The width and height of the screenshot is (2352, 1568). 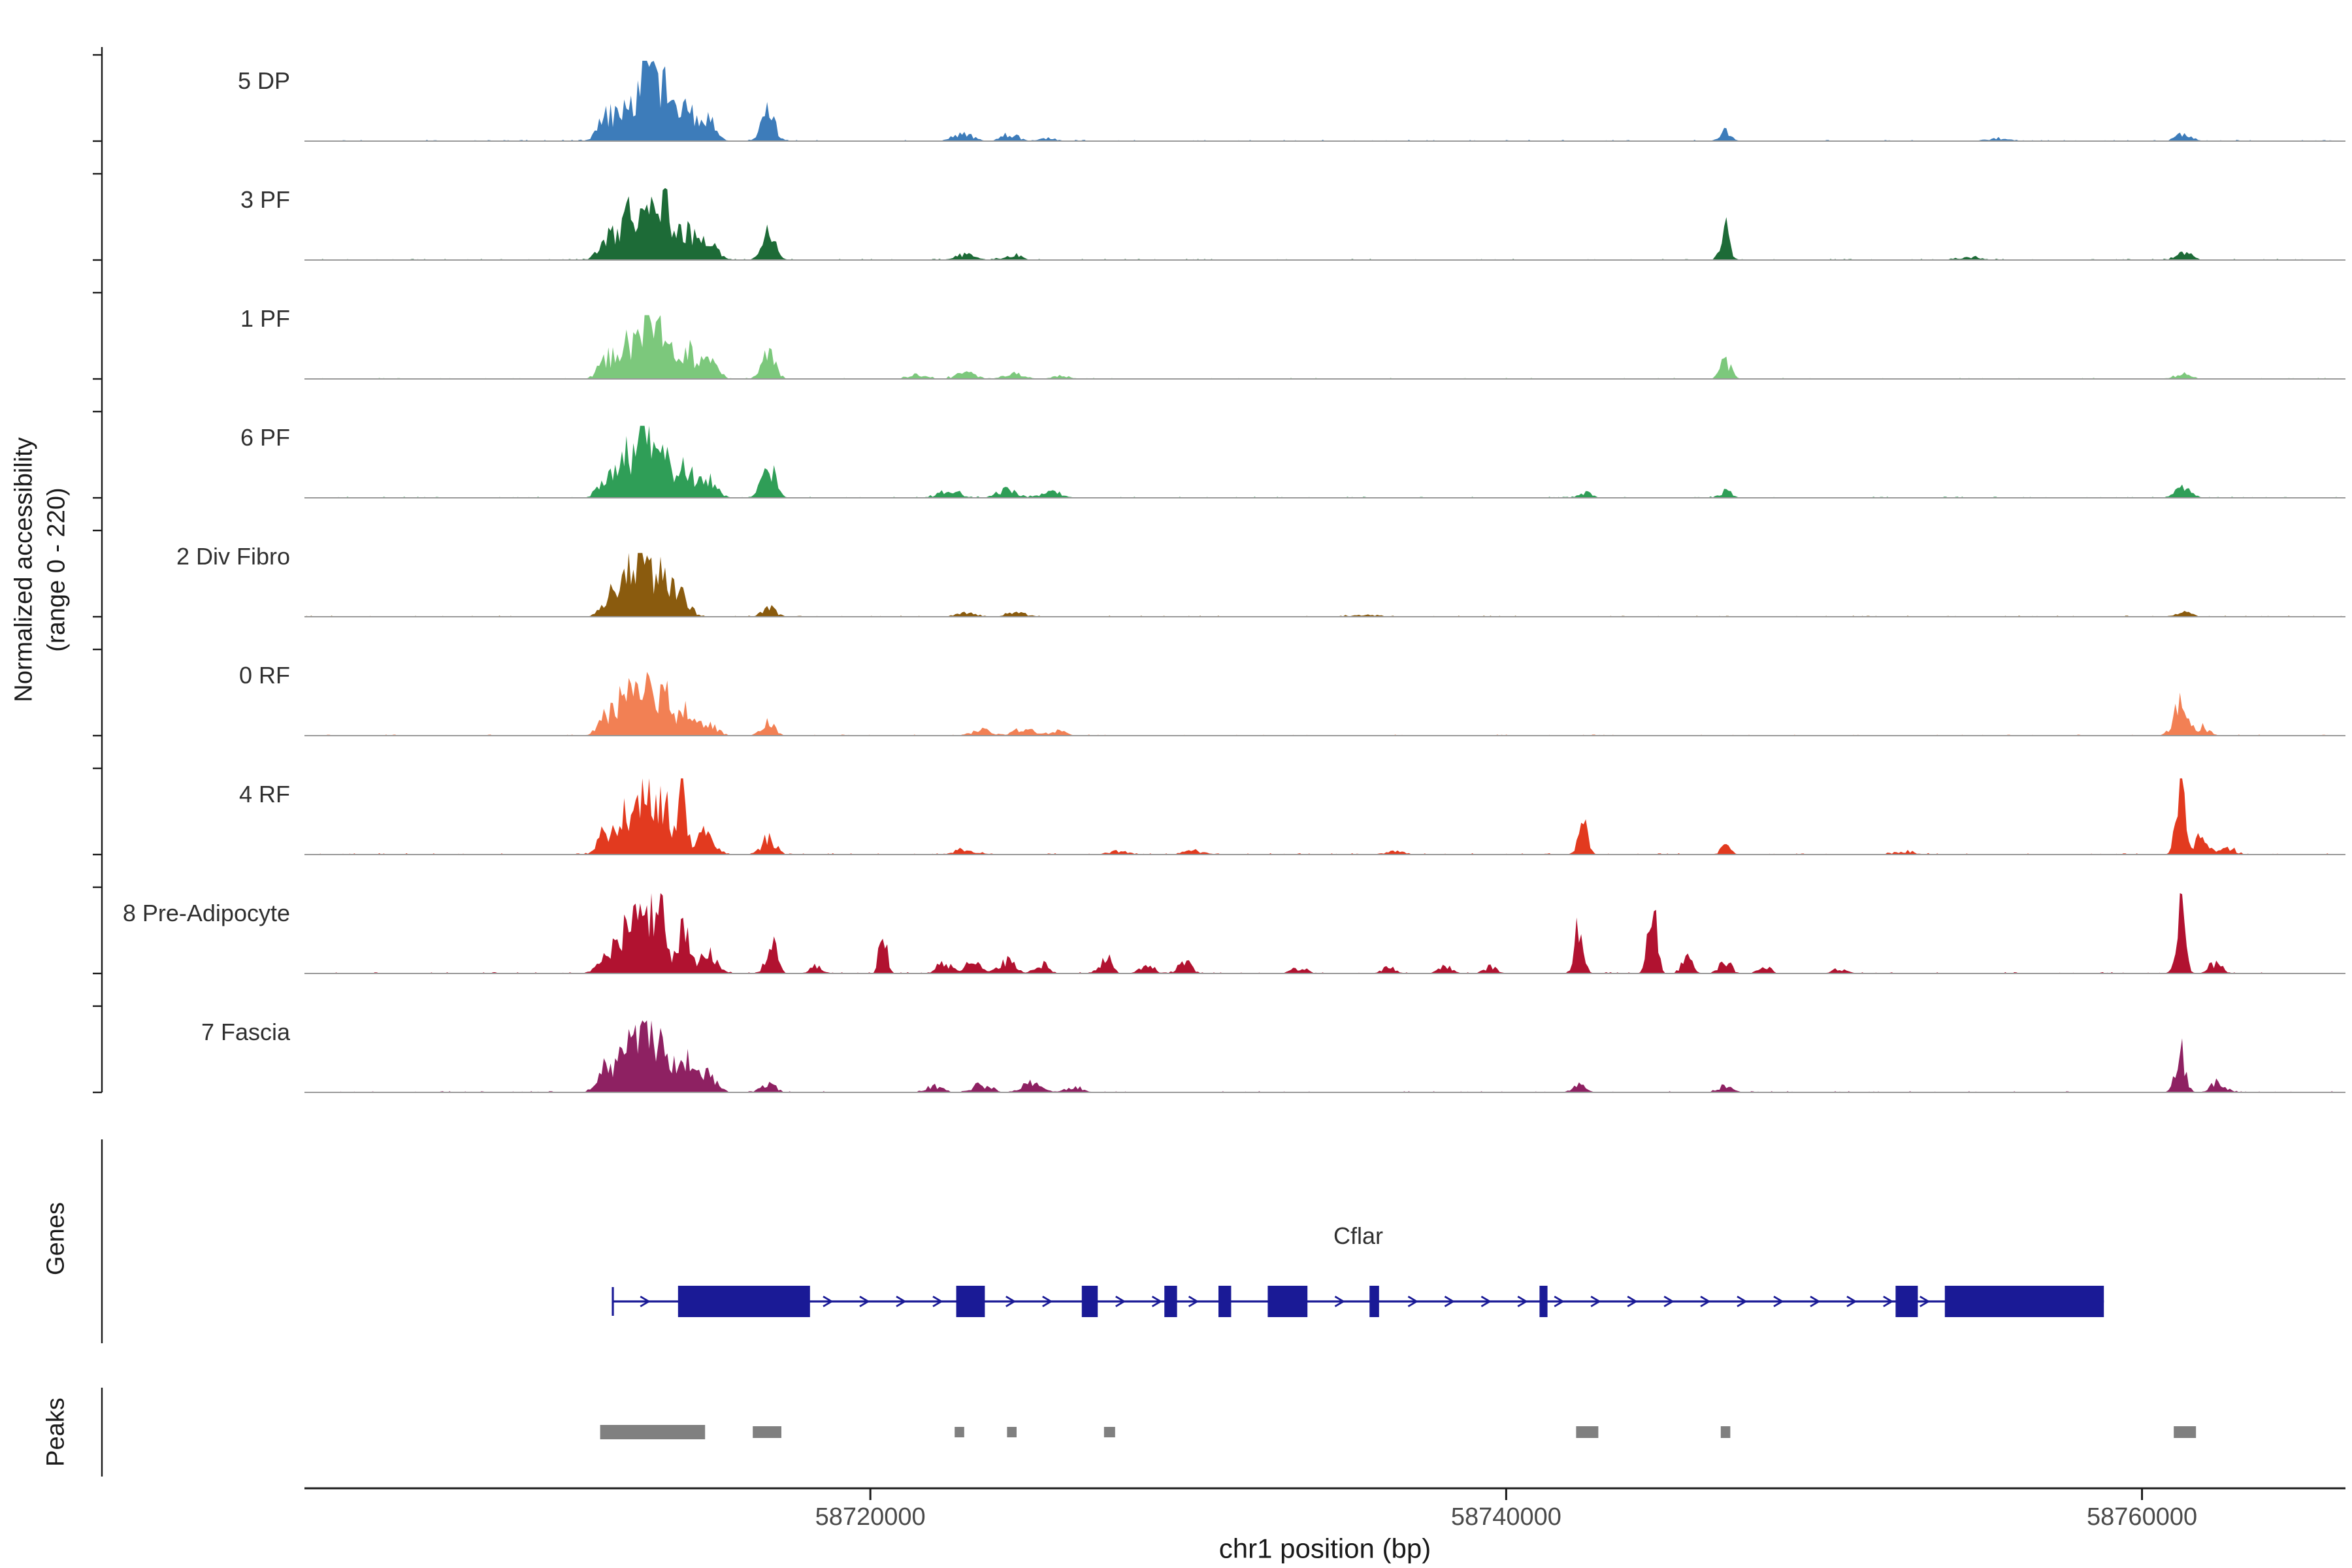 I want to click on track-label-5-dp: 5 DP, so click(x=264, y=80).